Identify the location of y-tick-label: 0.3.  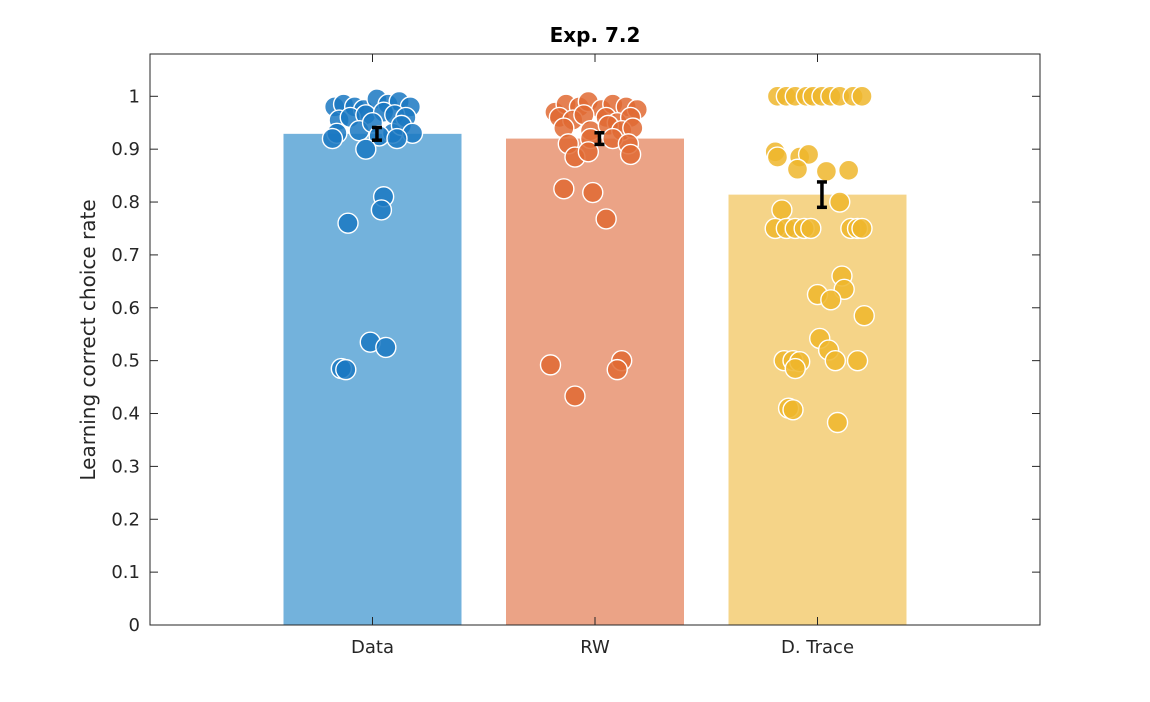
(125, 466).